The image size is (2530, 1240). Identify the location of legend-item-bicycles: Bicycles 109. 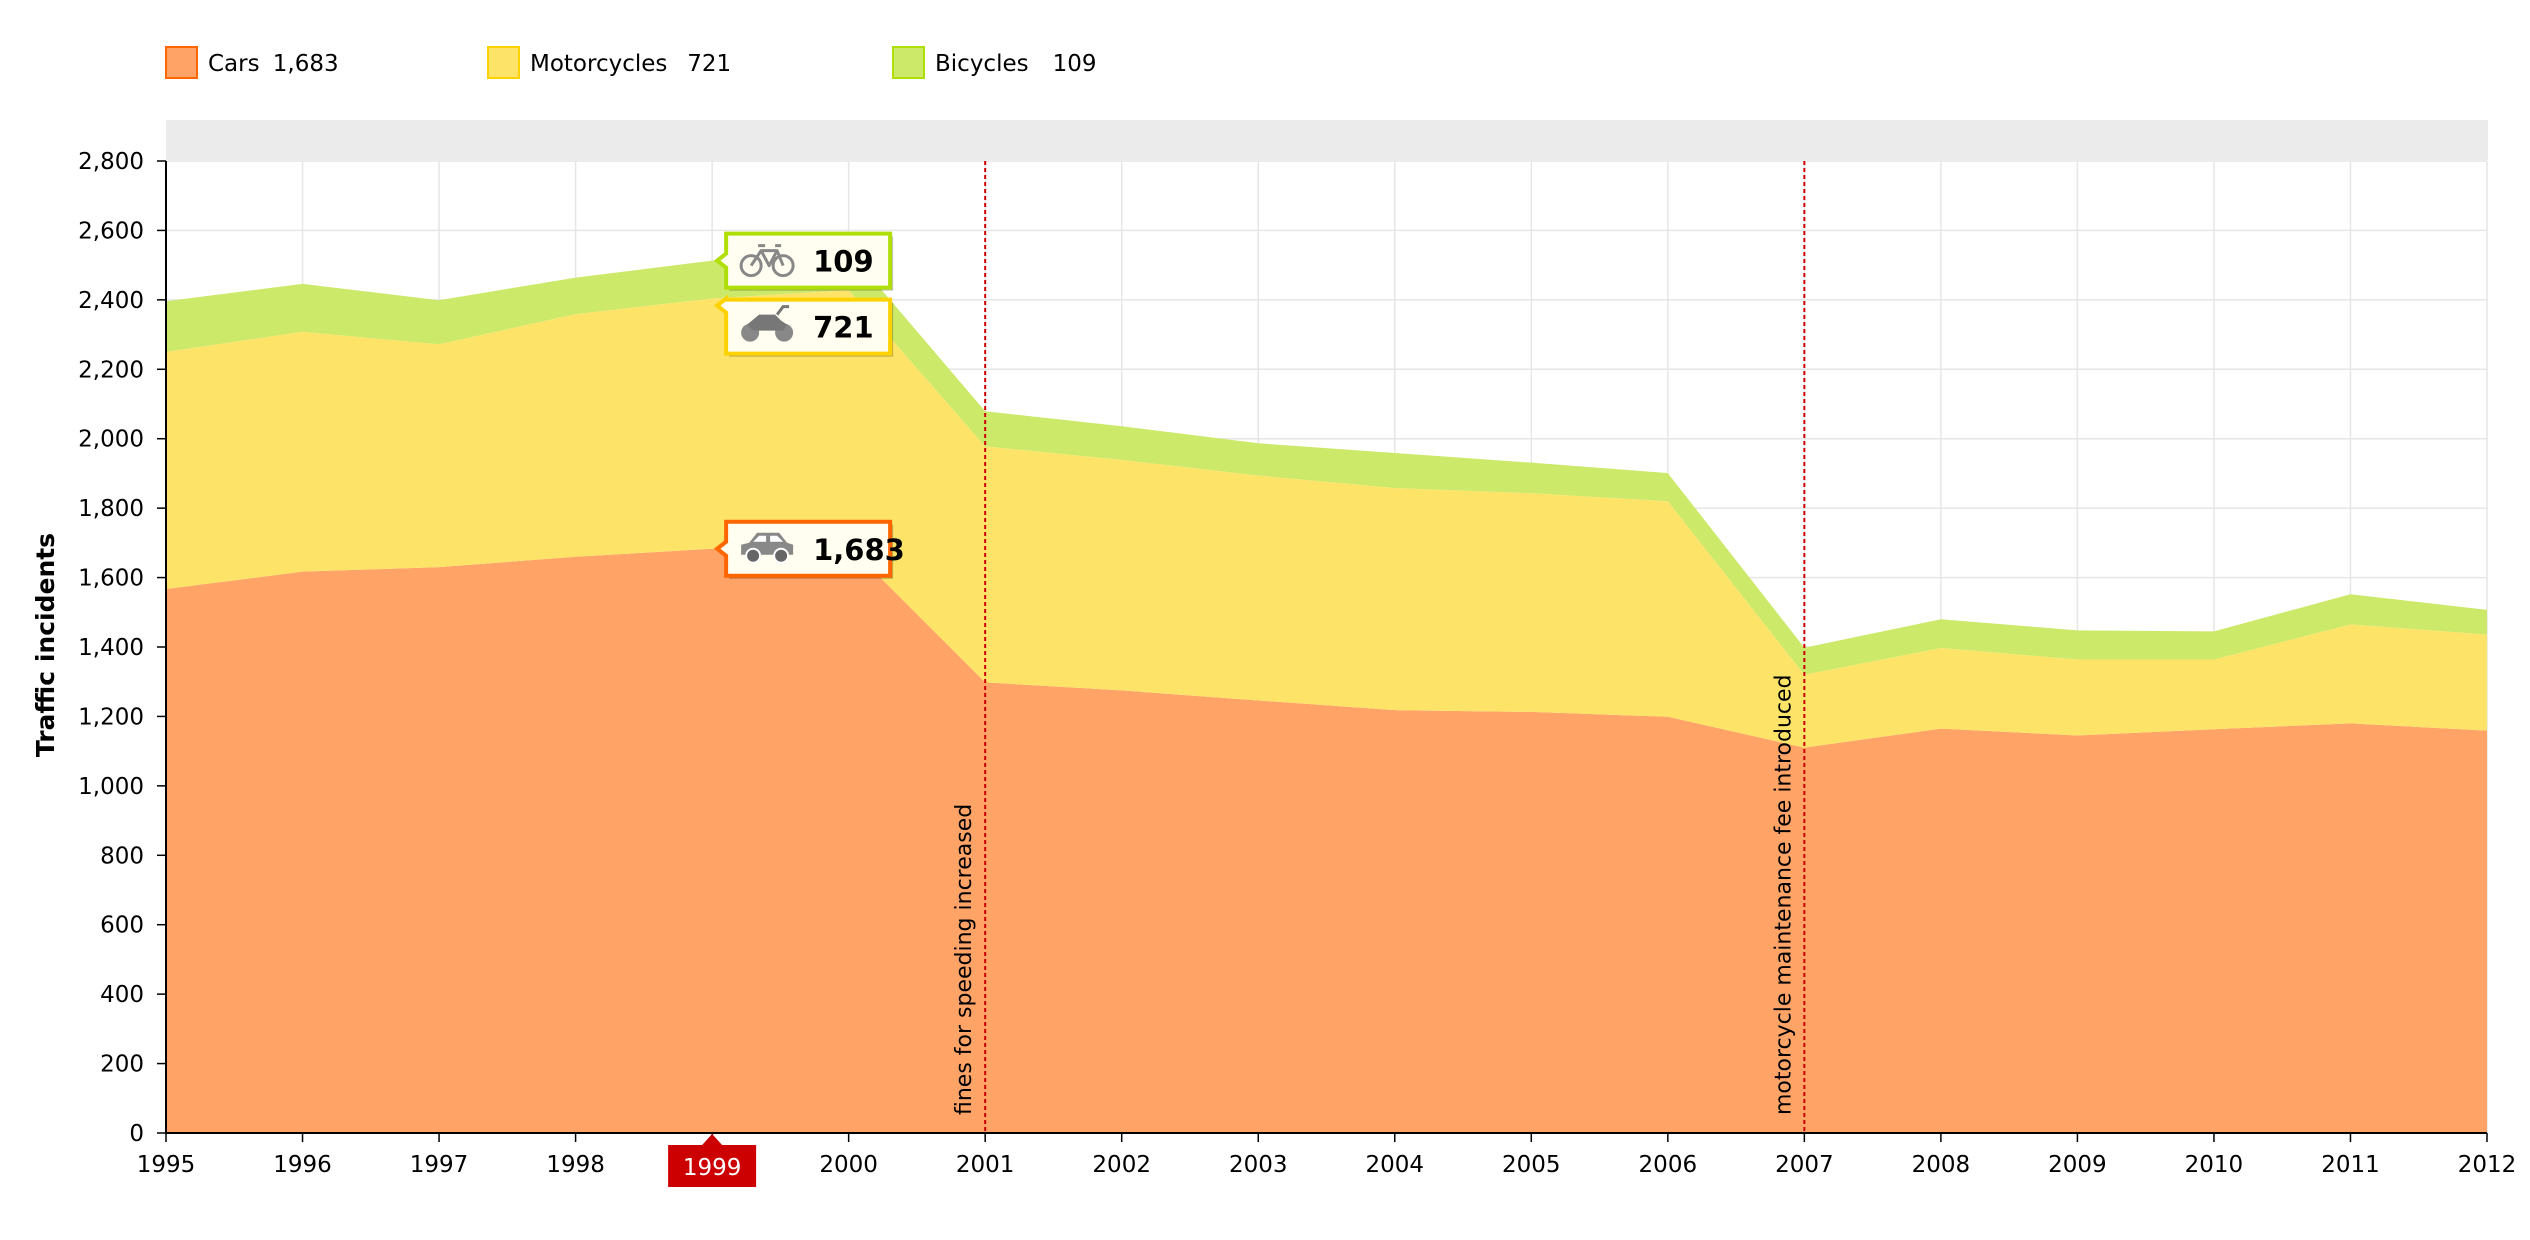
(994, 62).